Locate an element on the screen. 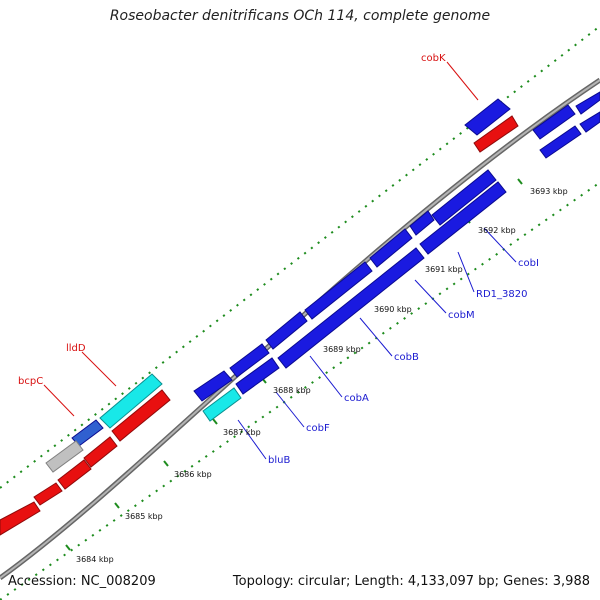  gene-label-cobm: cobM is located at coordinates (461, 315).